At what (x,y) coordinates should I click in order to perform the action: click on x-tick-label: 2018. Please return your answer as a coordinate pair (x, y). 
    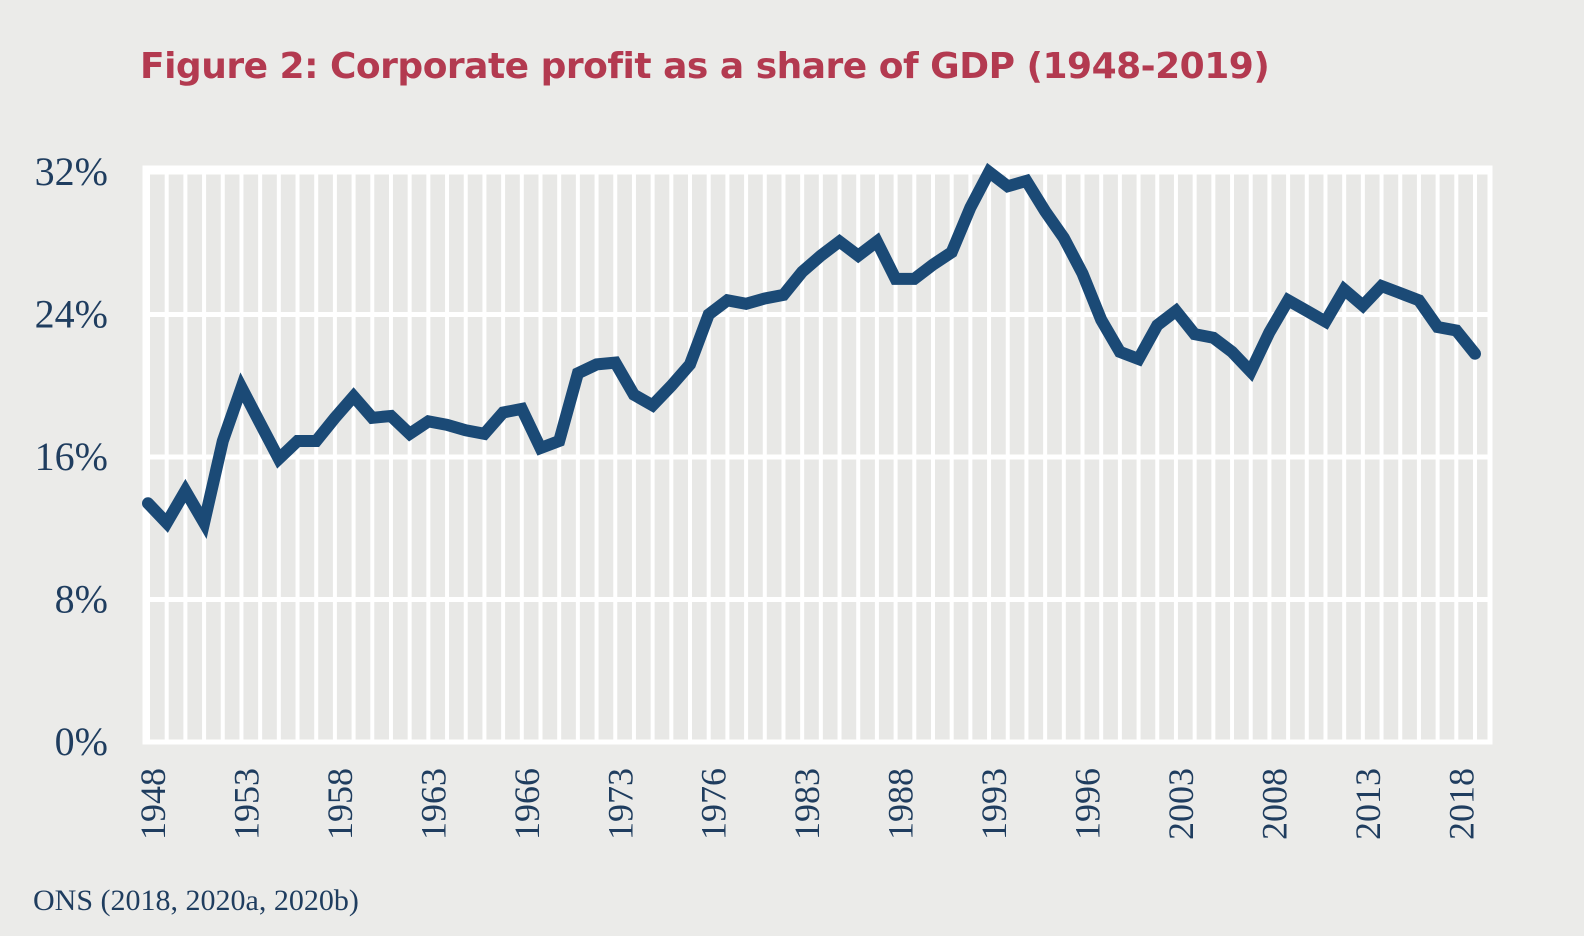
    Looking at the image, I should click on (1461, 804).